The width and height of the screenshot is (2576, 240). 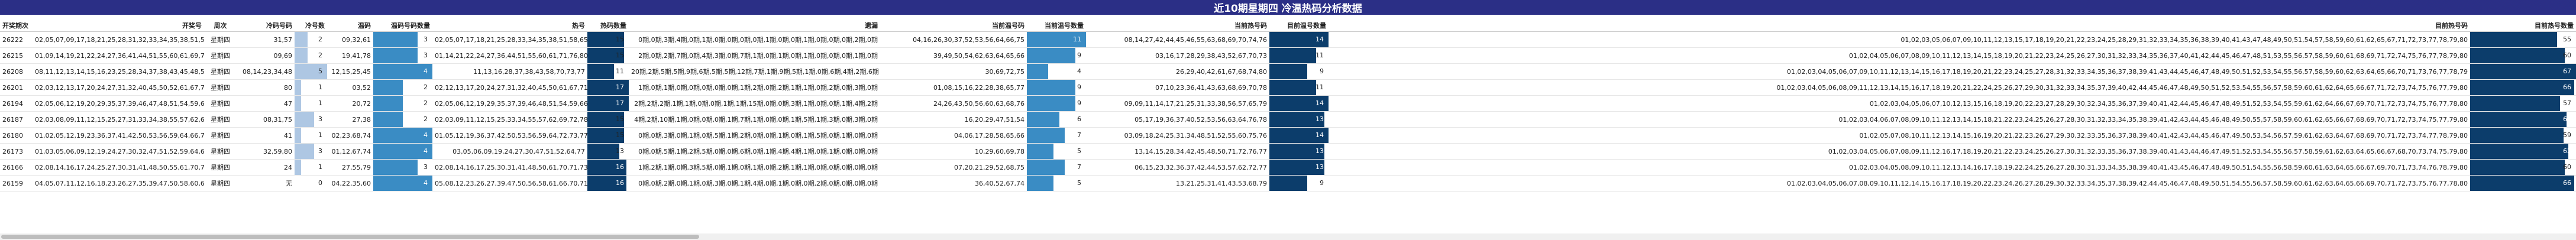 What do you see at coordinates (1288, 236) in the screenshot?
I see `horizontal-scrollbar` at bounding box center [1288, 236].